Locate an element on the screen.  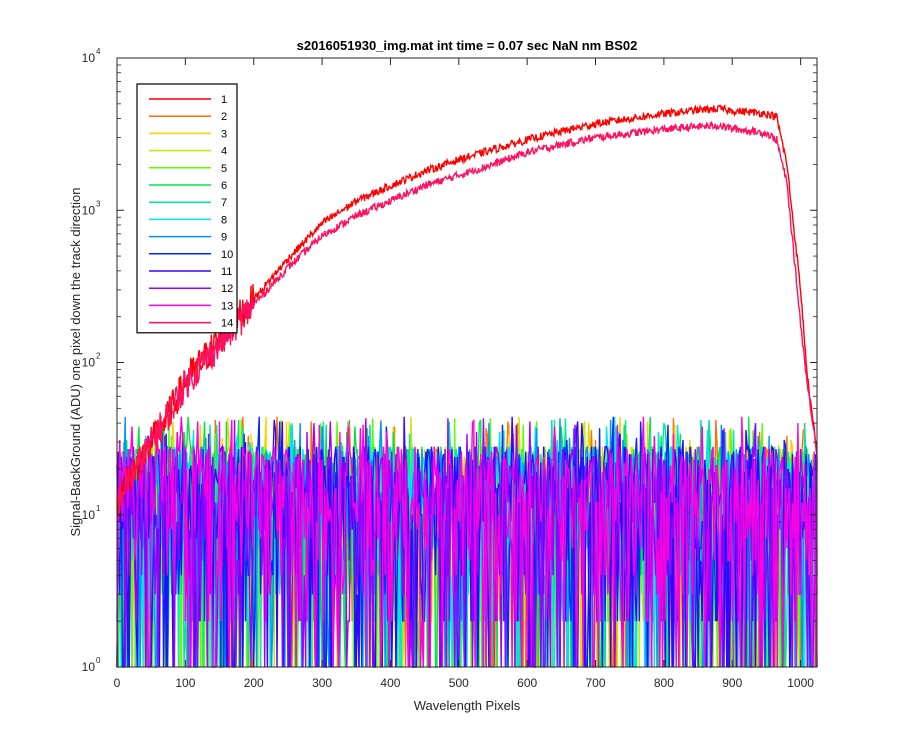
x-axis-title: Wavelength Pixels is located at coordinates (467, 705).